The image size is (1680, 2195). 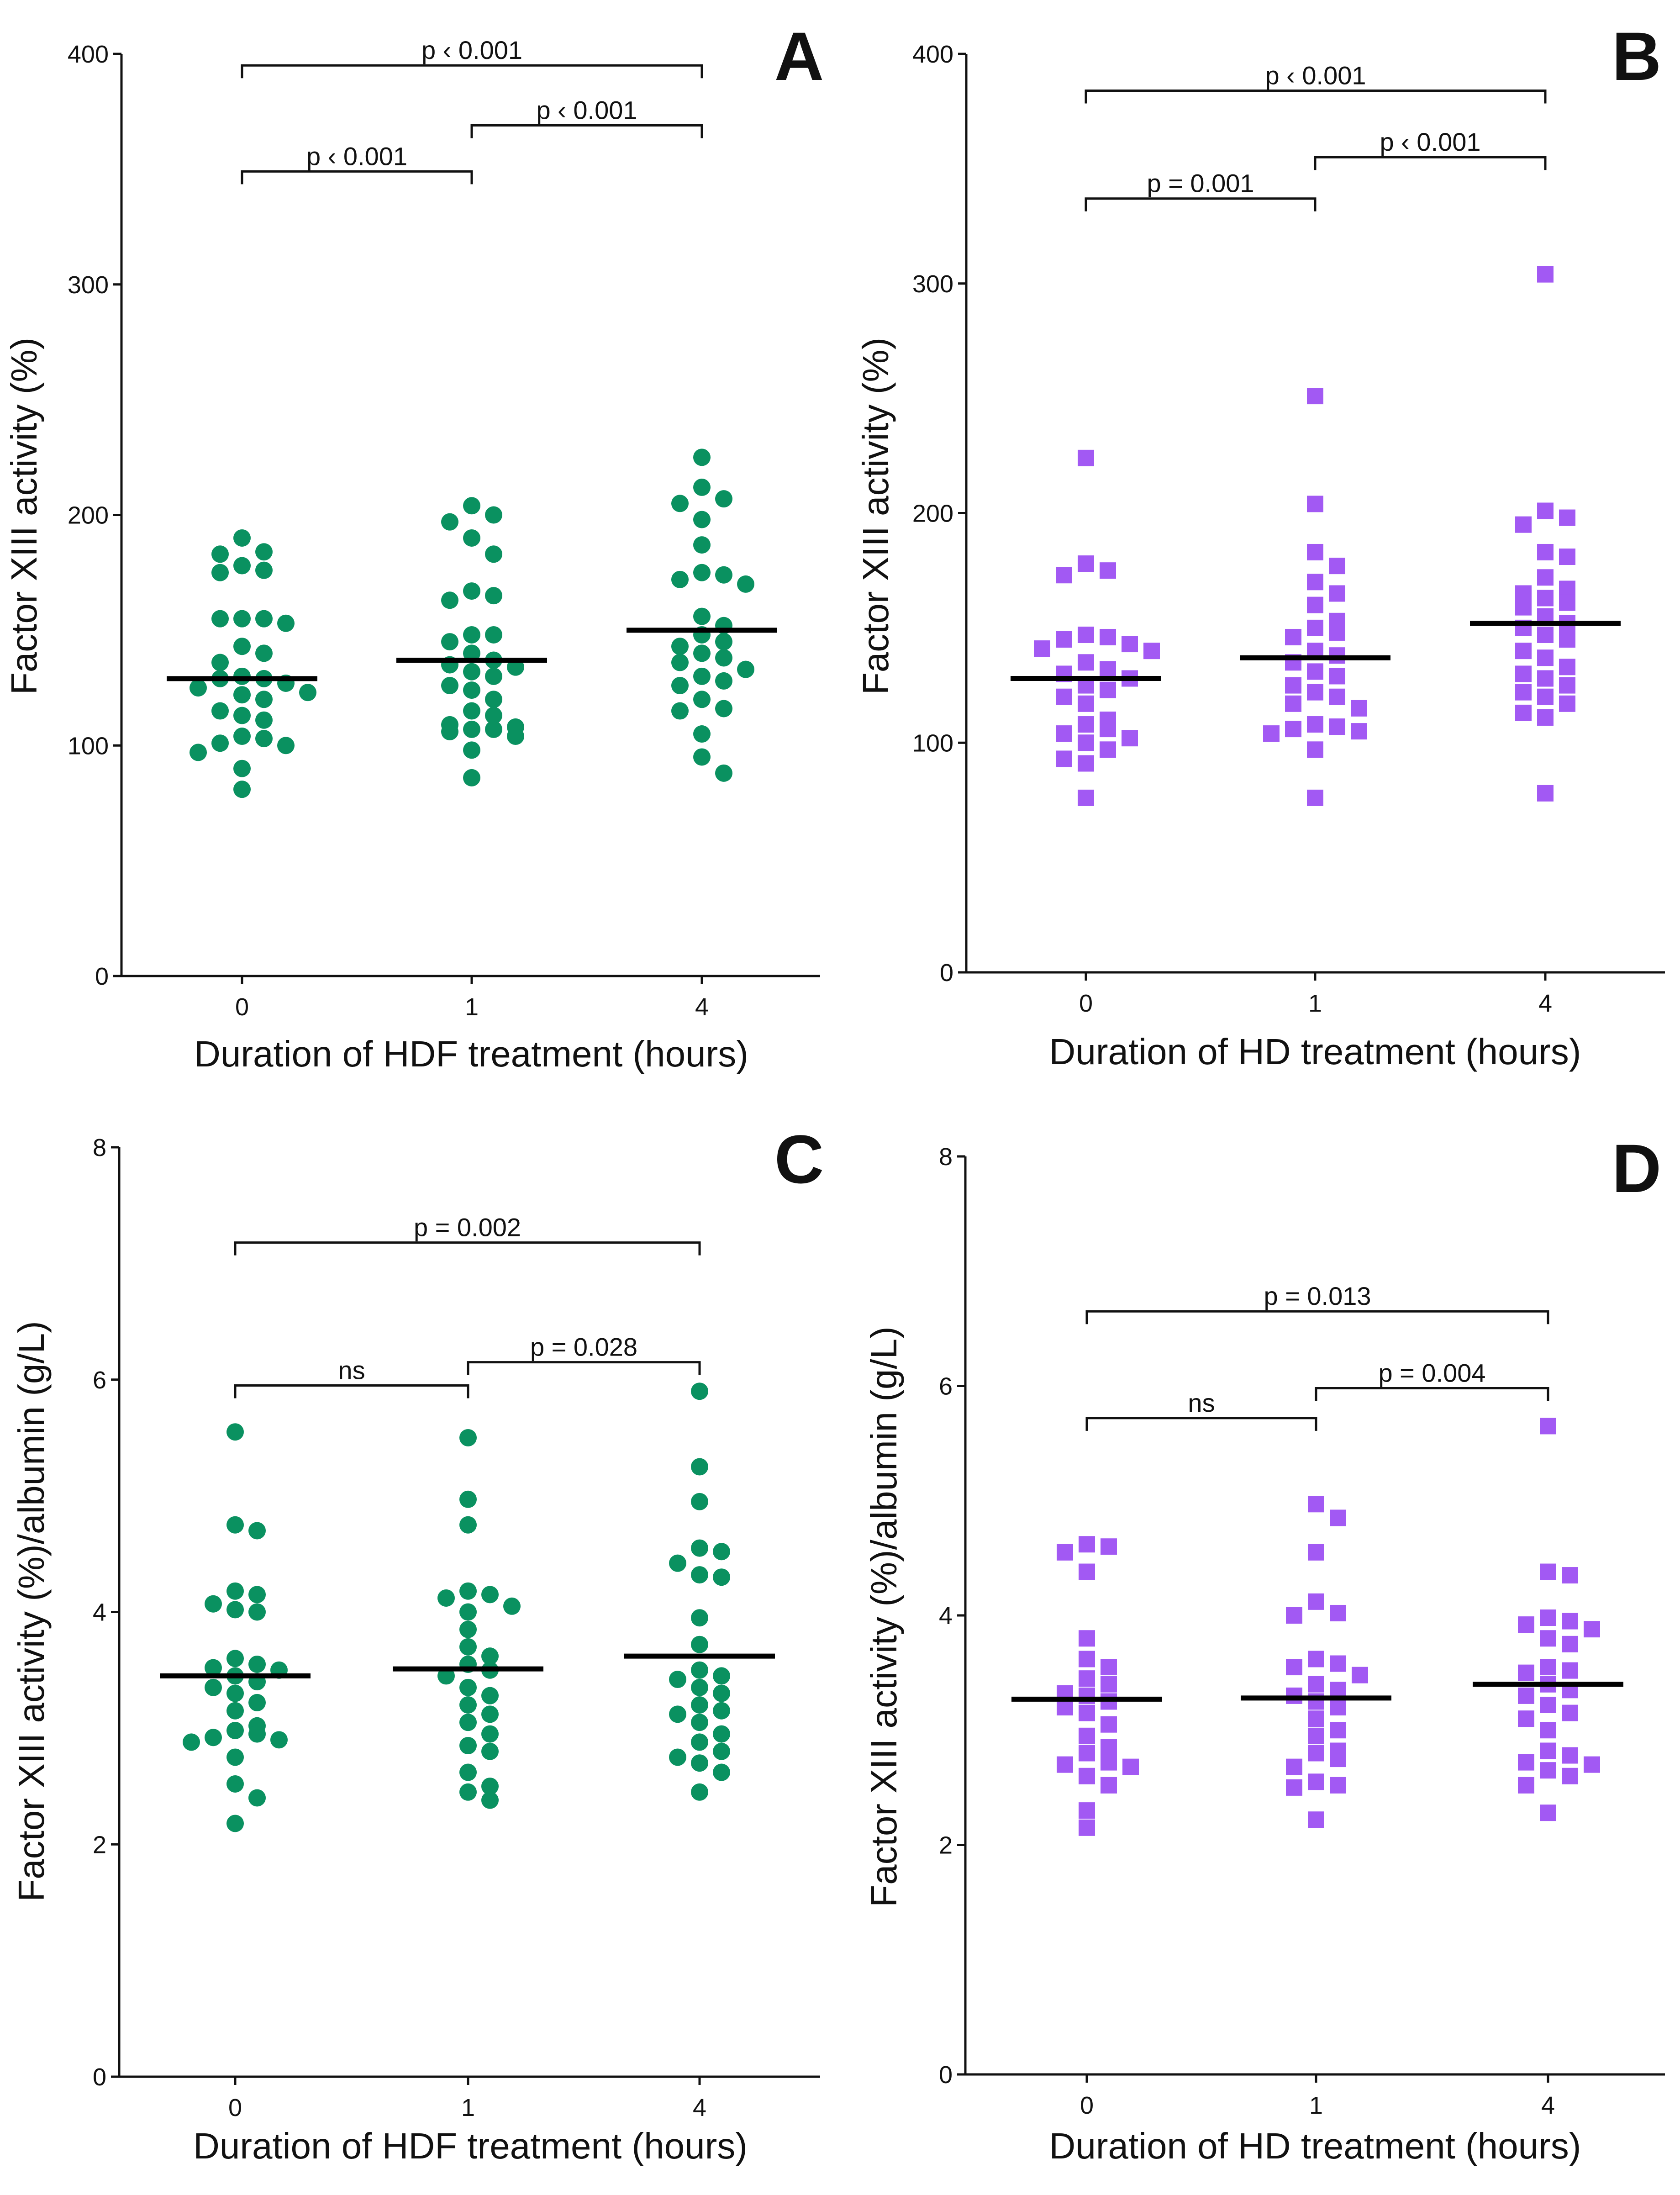 What do you see at coordinates (471, 2146) in the screenshot?
I see `x-axis-label: Duration of HDF treatment (hours)` at bounding box center [471, 2146].